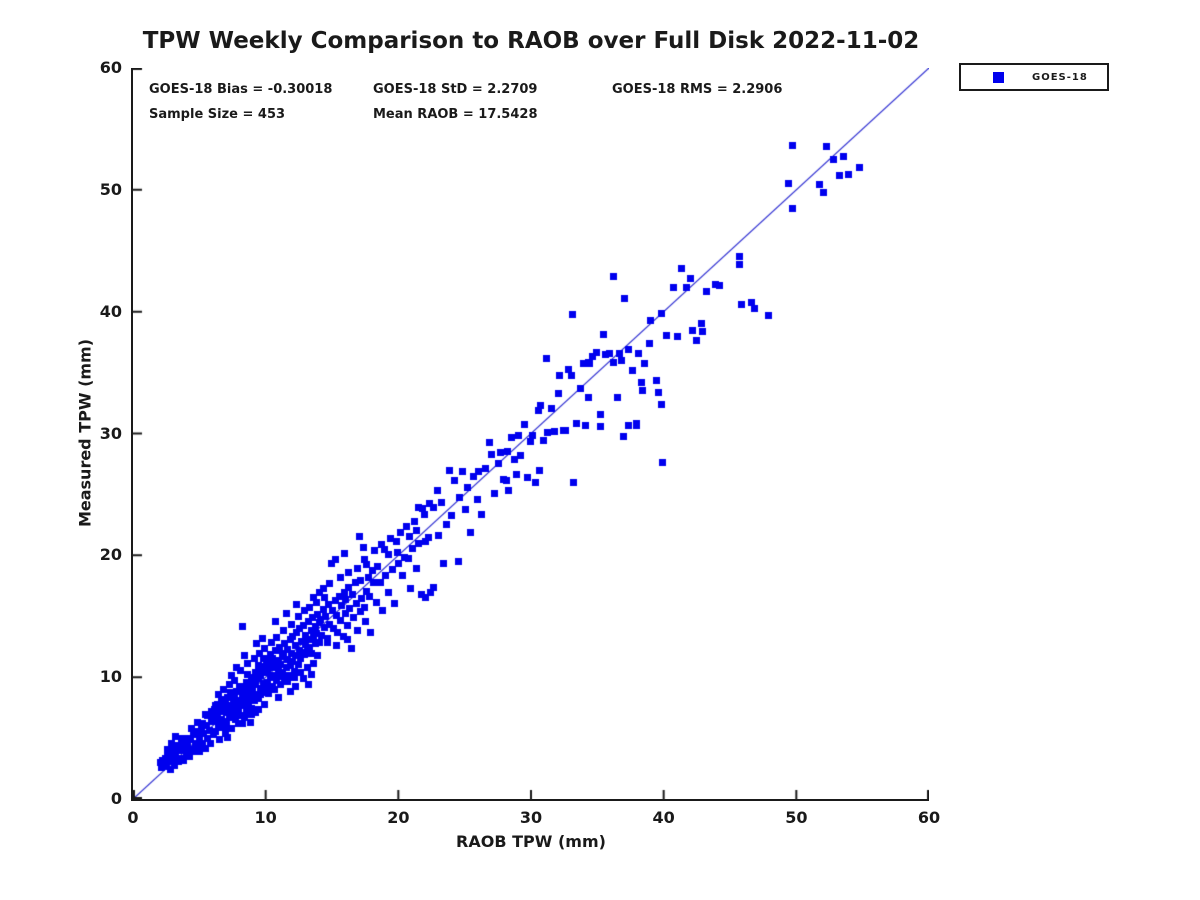  What do you see at coordinates (663, 817) in the screenshot?
I see `x-tick-label: 40` at bounding box center [663, 817].